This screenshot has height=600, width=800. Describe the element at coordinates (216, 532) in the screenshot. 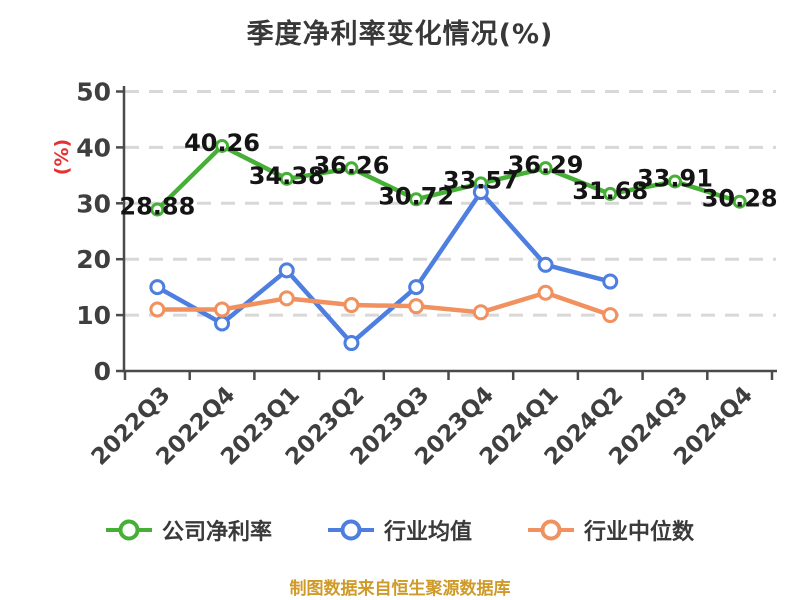

I see `legend-label: 公司净利率` at that location.